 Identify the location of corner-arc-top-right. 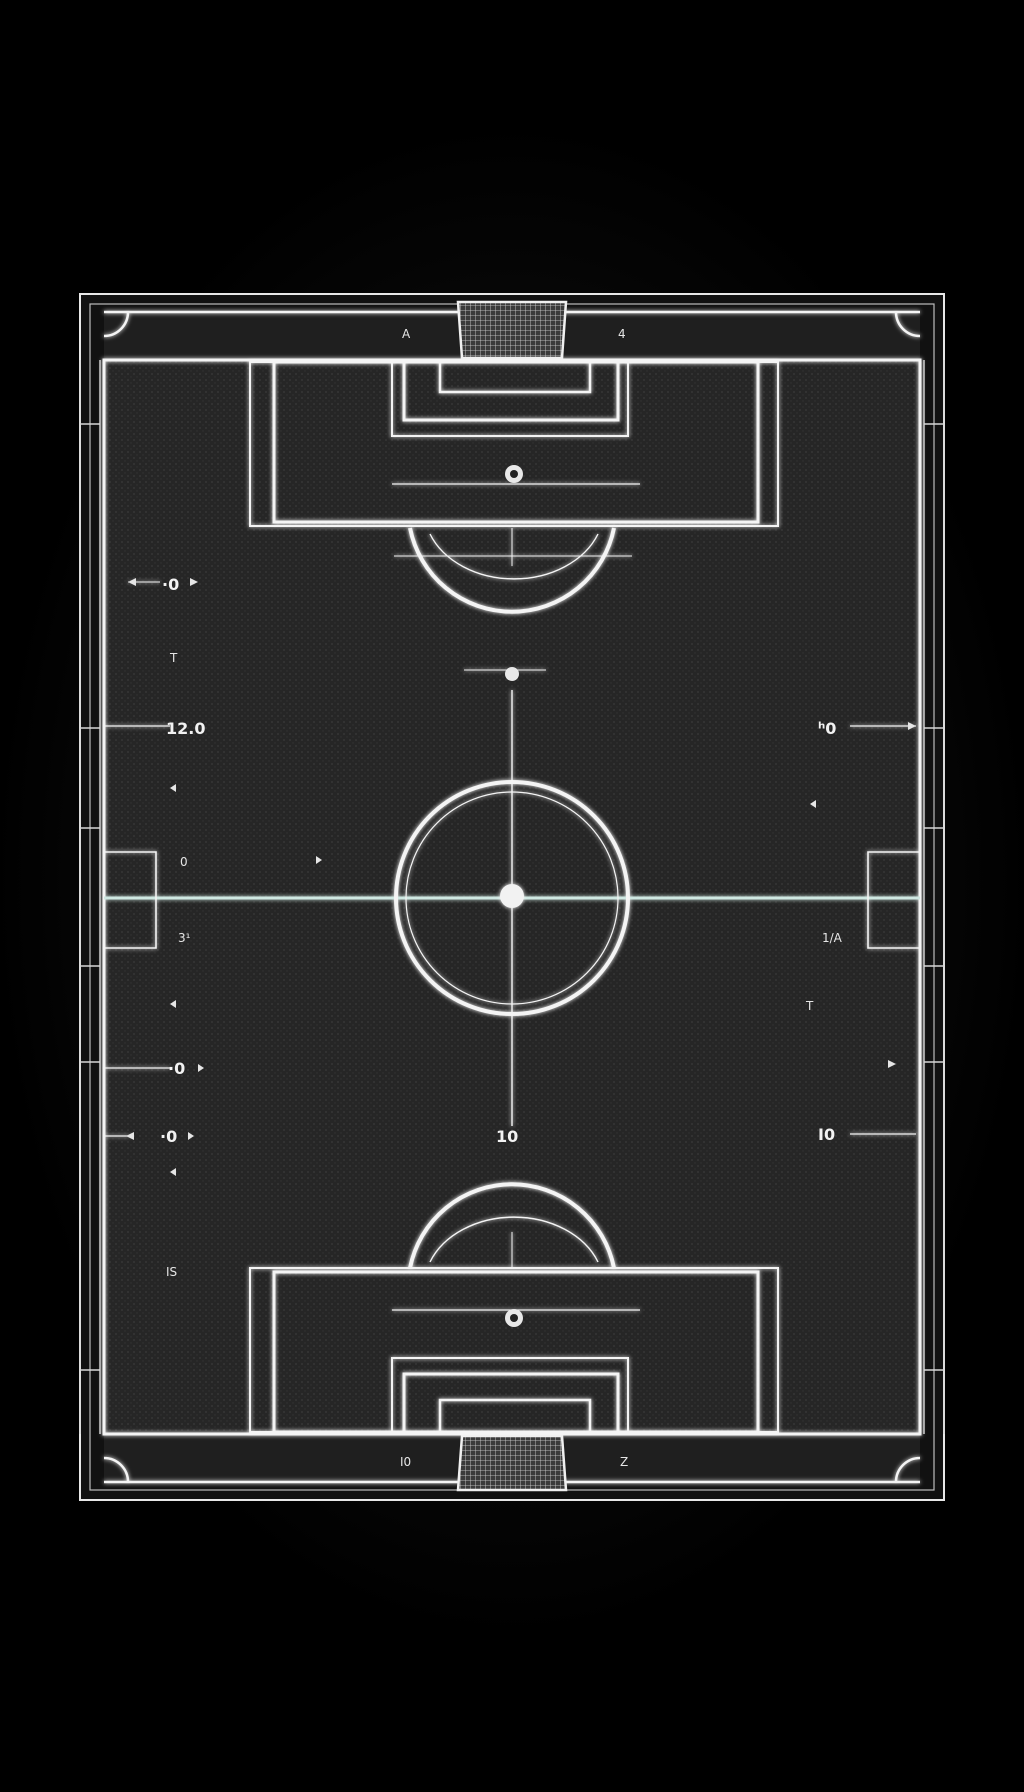
(907, 324).